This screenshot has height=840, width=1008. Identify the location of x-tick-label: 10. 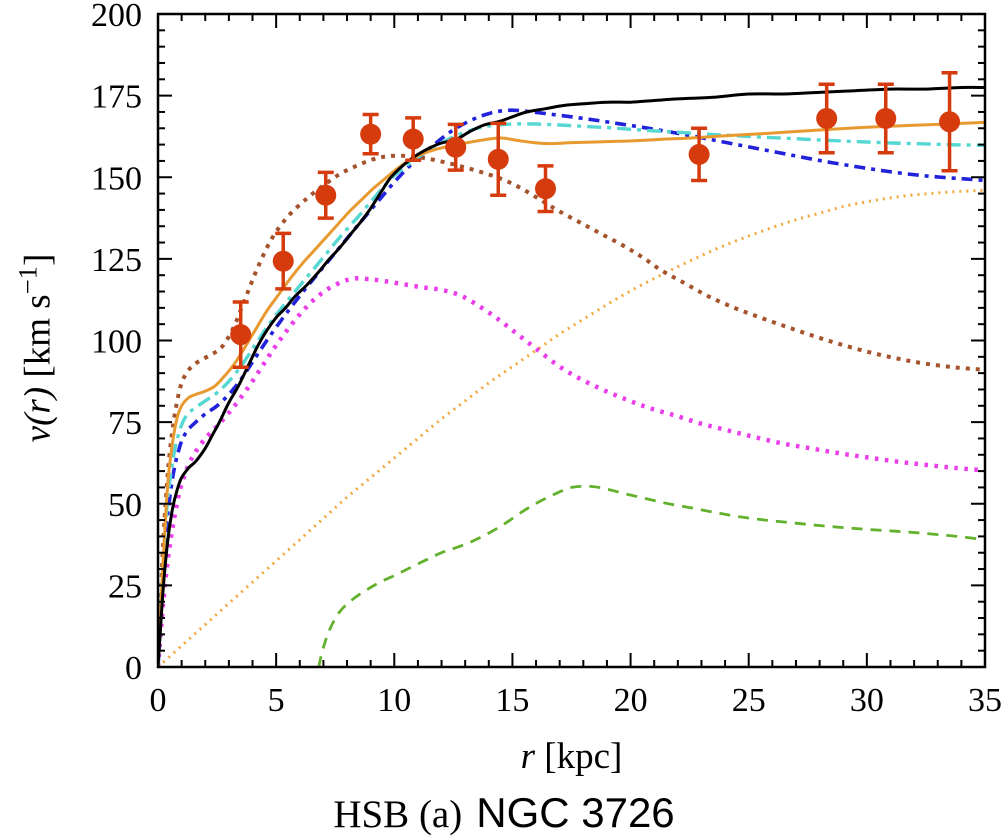
(394, 700).